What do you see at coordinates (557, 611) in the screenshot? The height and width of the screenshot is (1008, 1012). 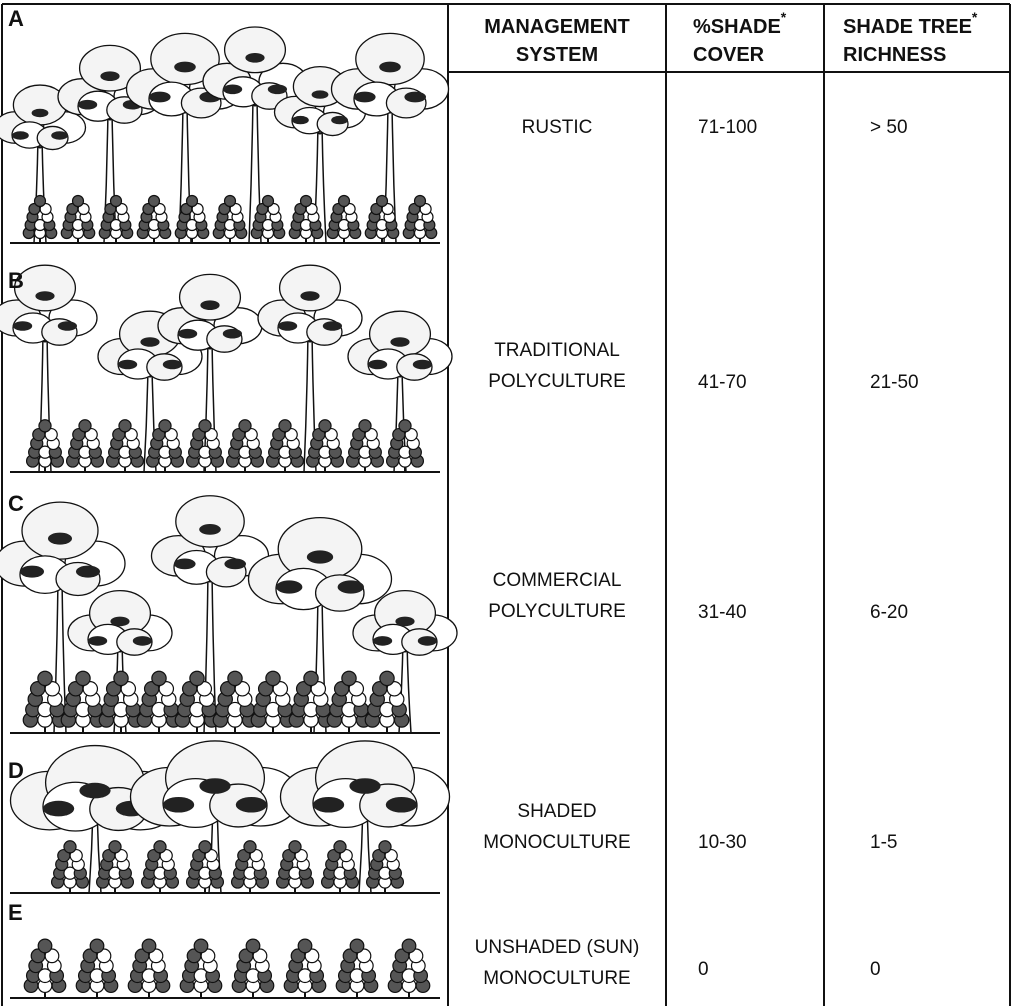 I see `system-name: POLYCULTURE` at bounding box center [557, 611].